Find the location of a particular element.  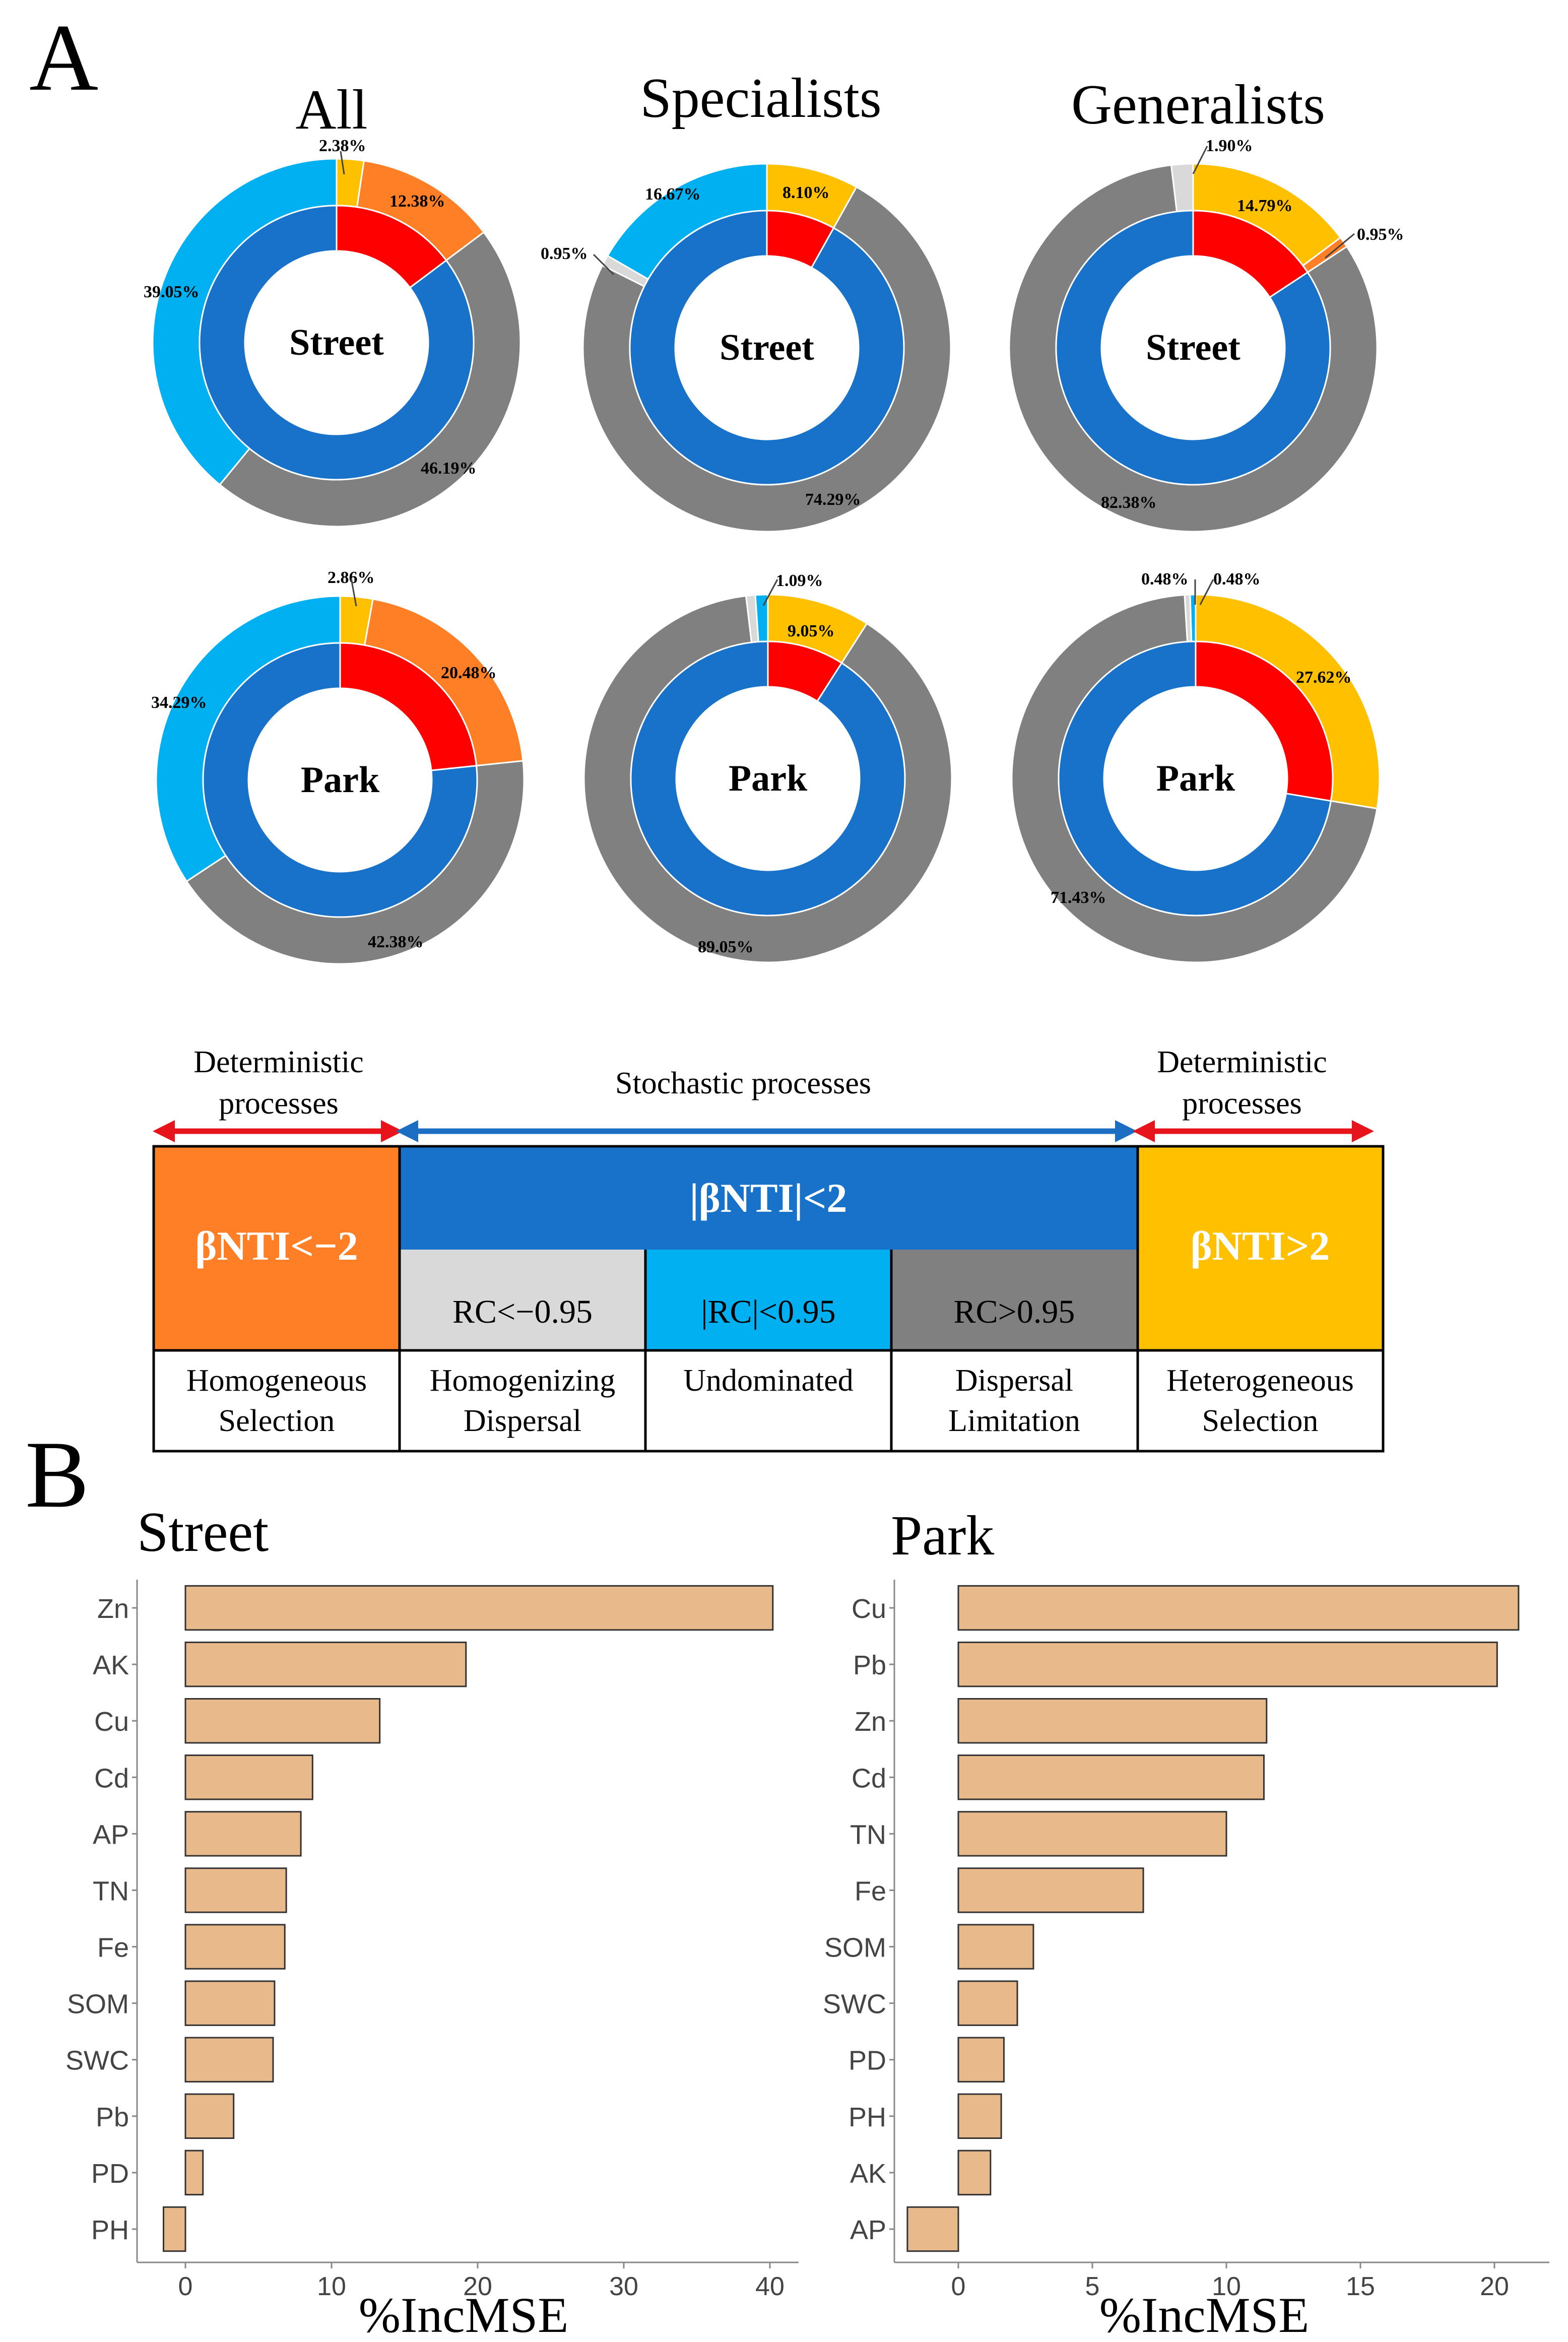

bnti-low-text: βNTI<−2 is located at coordinates (276, 1246).